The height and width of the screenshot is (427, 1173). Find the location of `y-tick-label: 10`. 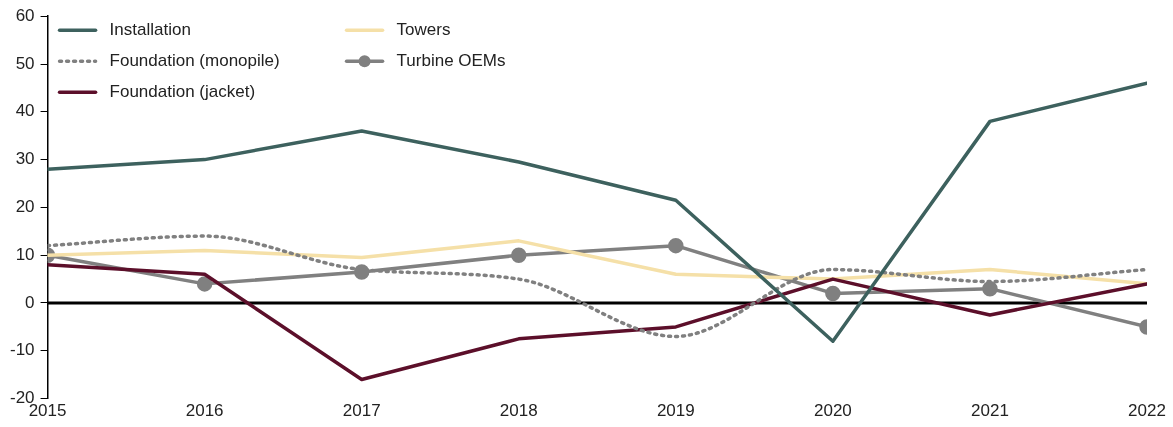

y-tick-label: 10 is located at coordinates (25, 254).